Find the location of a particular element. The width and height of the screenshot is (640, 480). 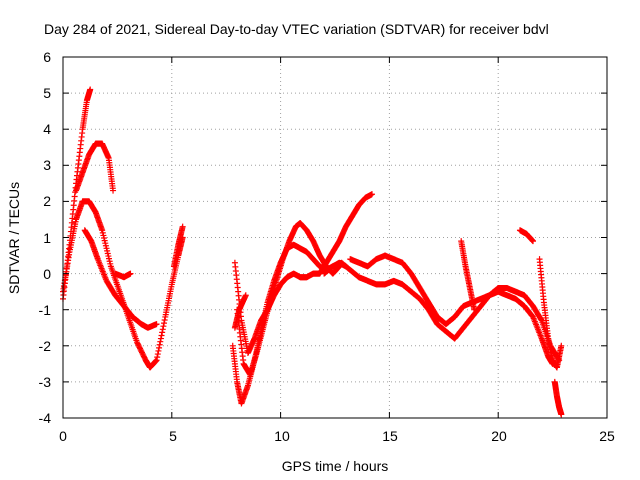

series-track-d is located at coordinates (120, 279).